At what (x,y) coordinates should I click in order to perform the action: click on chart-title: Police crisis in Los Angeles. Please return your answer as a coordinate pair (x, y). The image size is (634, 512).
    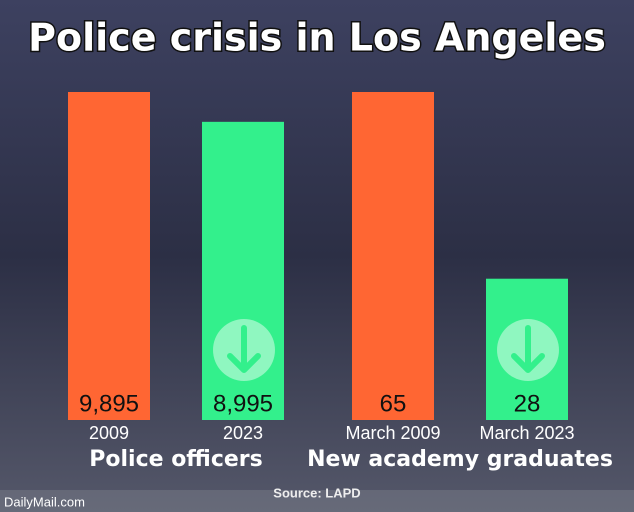
    Looking at the image, I should click on (317, 38).